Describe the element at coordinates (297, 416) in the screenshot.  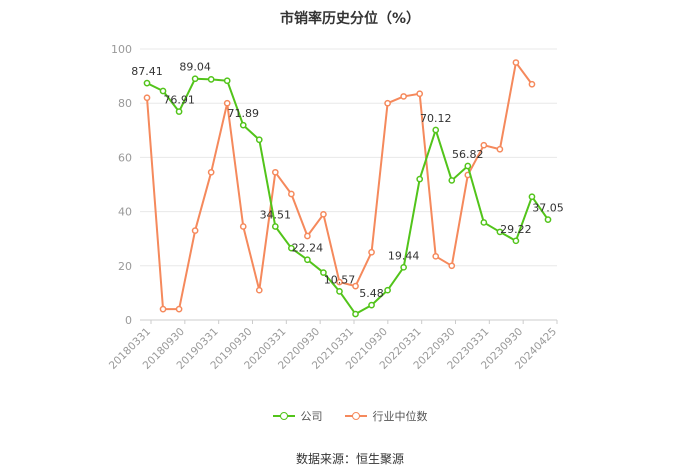
I see `legend-item-company: 公司` at that location.